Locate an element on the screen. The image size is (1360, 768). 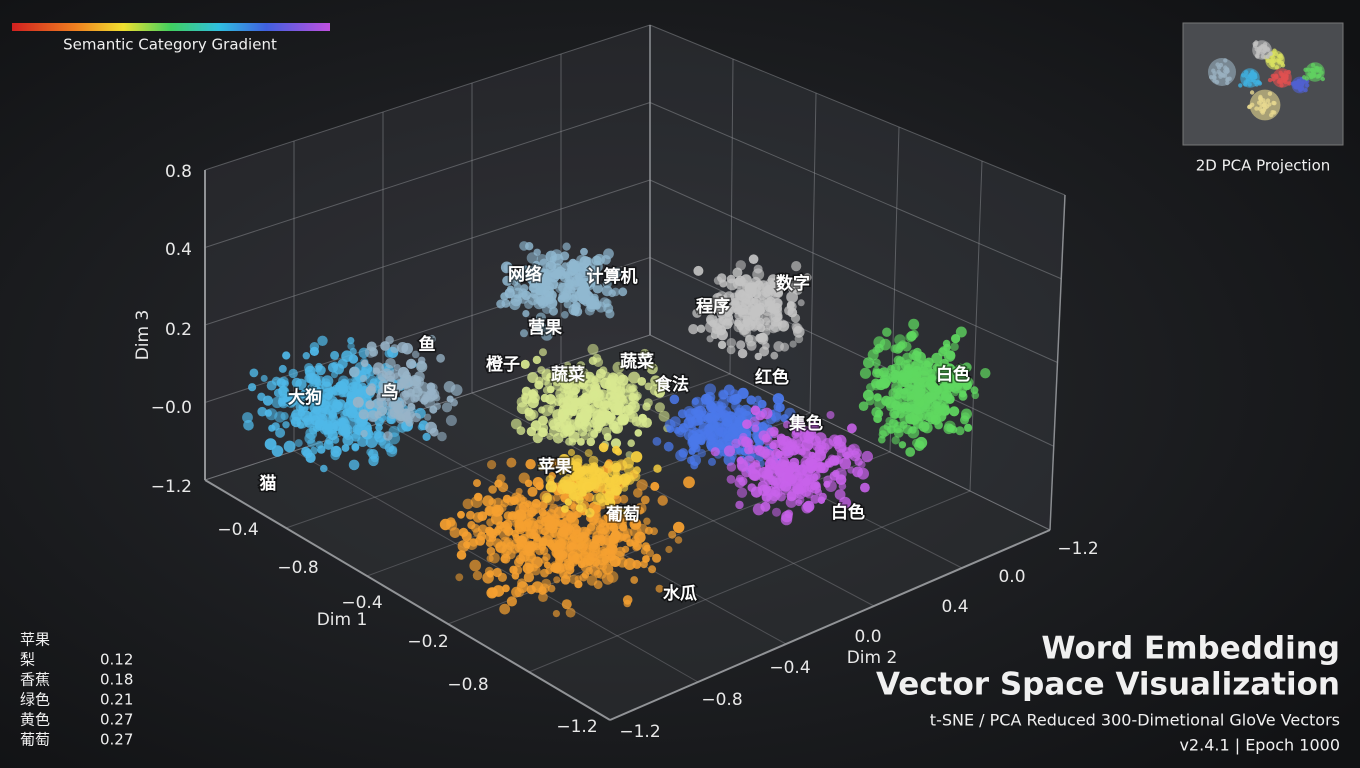
y-tick-label: −0.4 is located at coordinates (789, 668).